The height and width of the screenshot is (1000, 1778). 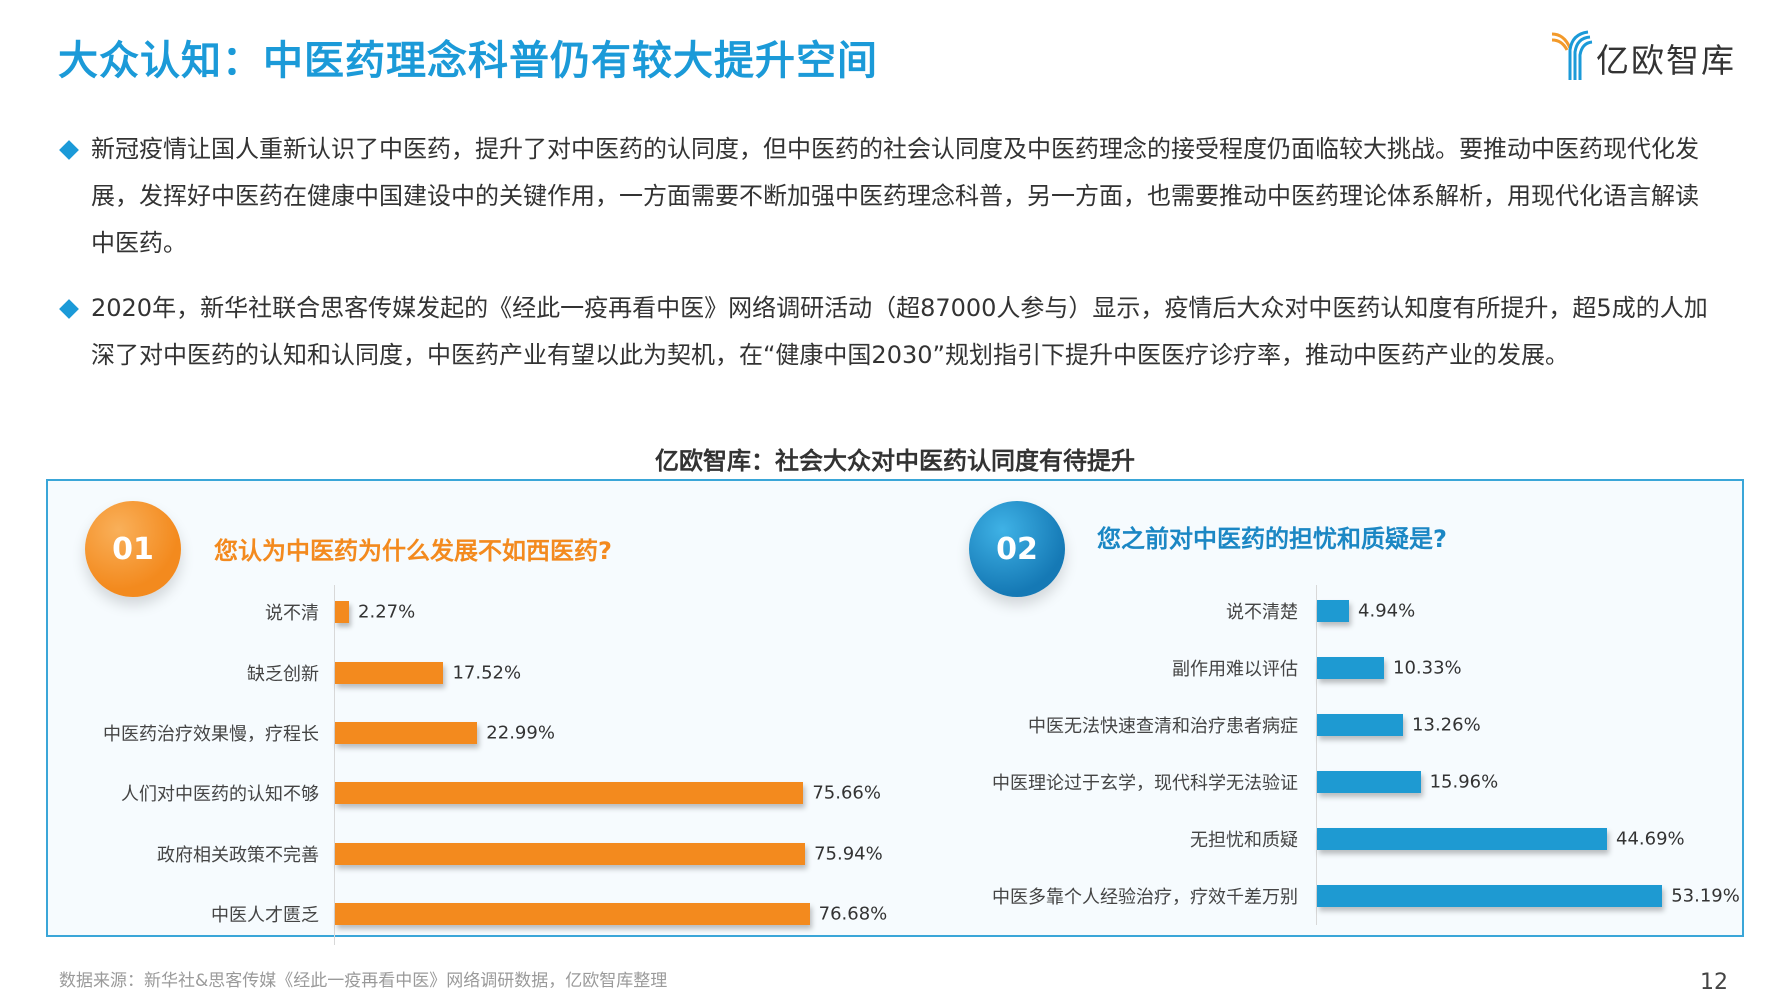 What do you see at coordinates (387, 612) in the screenshot?
I see `data-label: 2.27%` at bounding box center [387, 612].